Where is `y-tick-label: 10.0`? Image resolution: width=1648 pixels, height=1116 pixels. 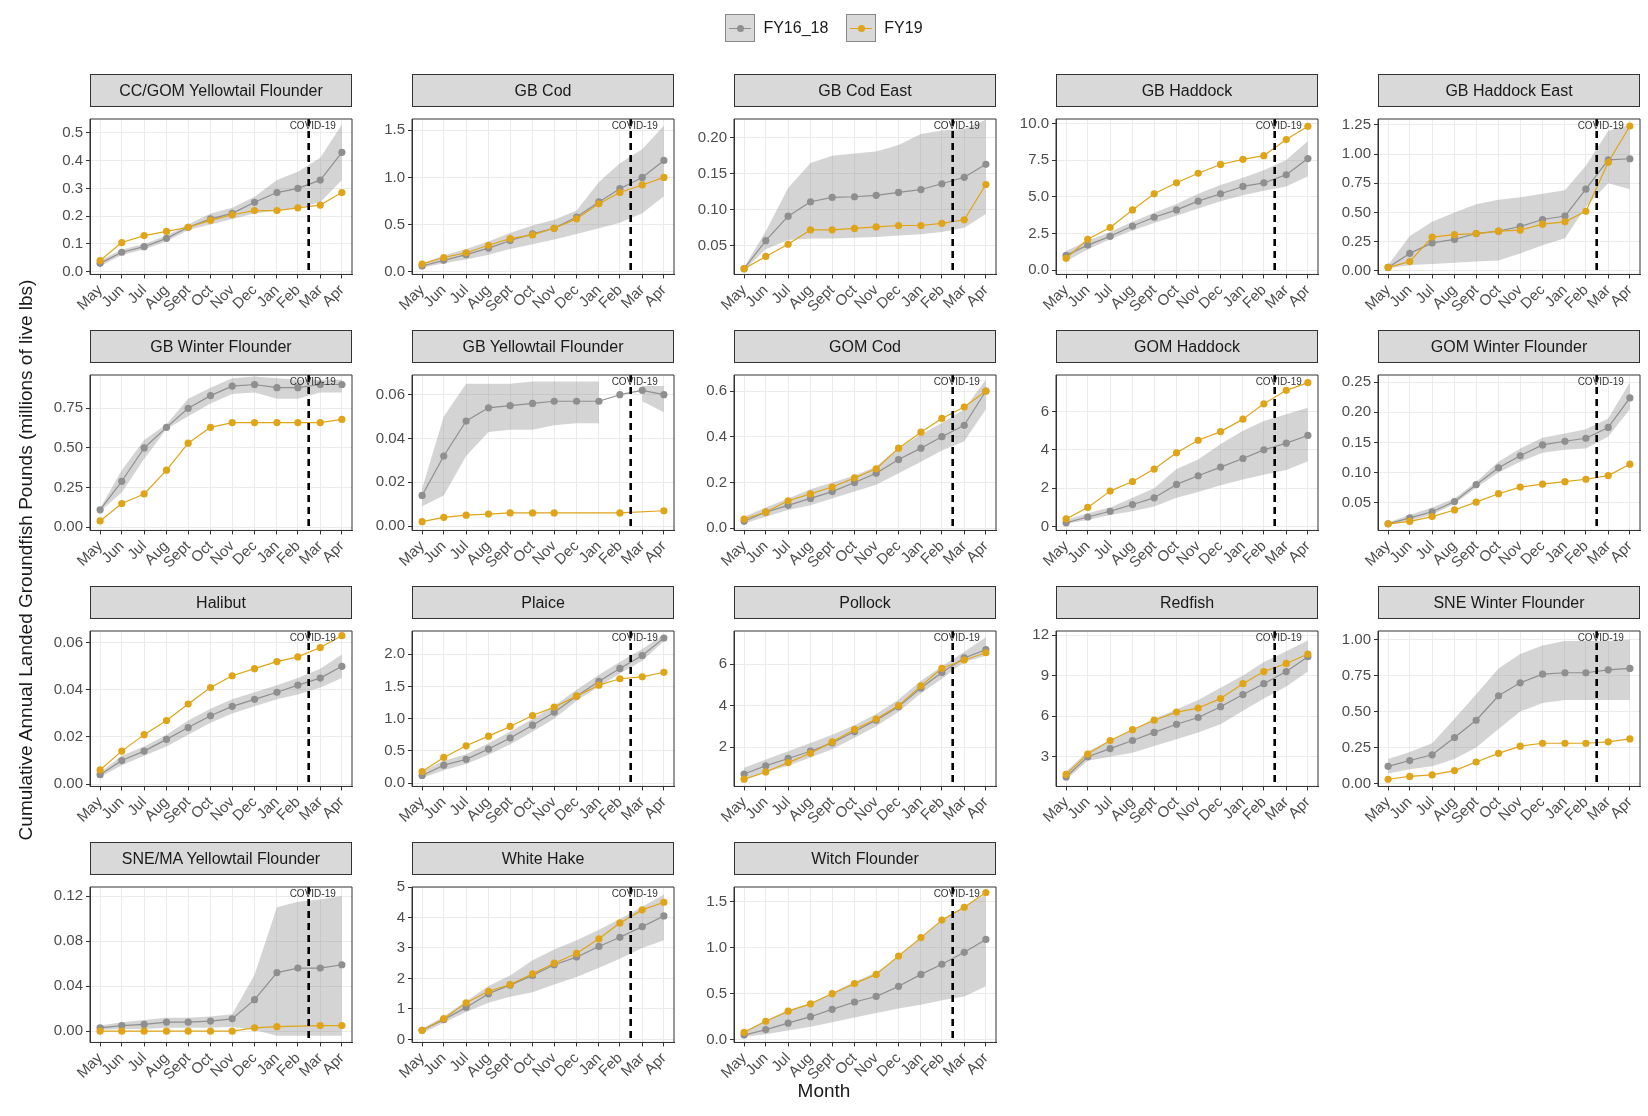 y-tick-label: 10.0 is located at coordinates (1034, 122).